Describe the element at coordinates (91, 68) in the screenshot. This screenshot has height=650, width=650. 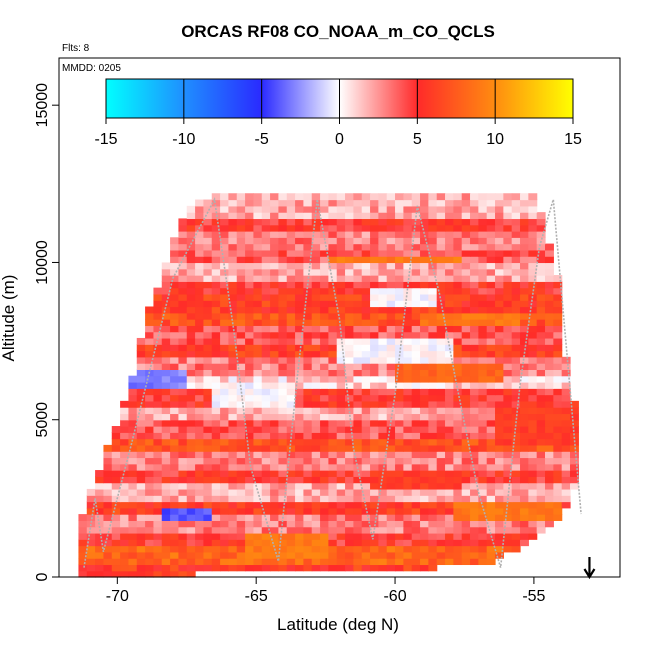
I see `mmdd-label: MMDD: 0205` at that location.